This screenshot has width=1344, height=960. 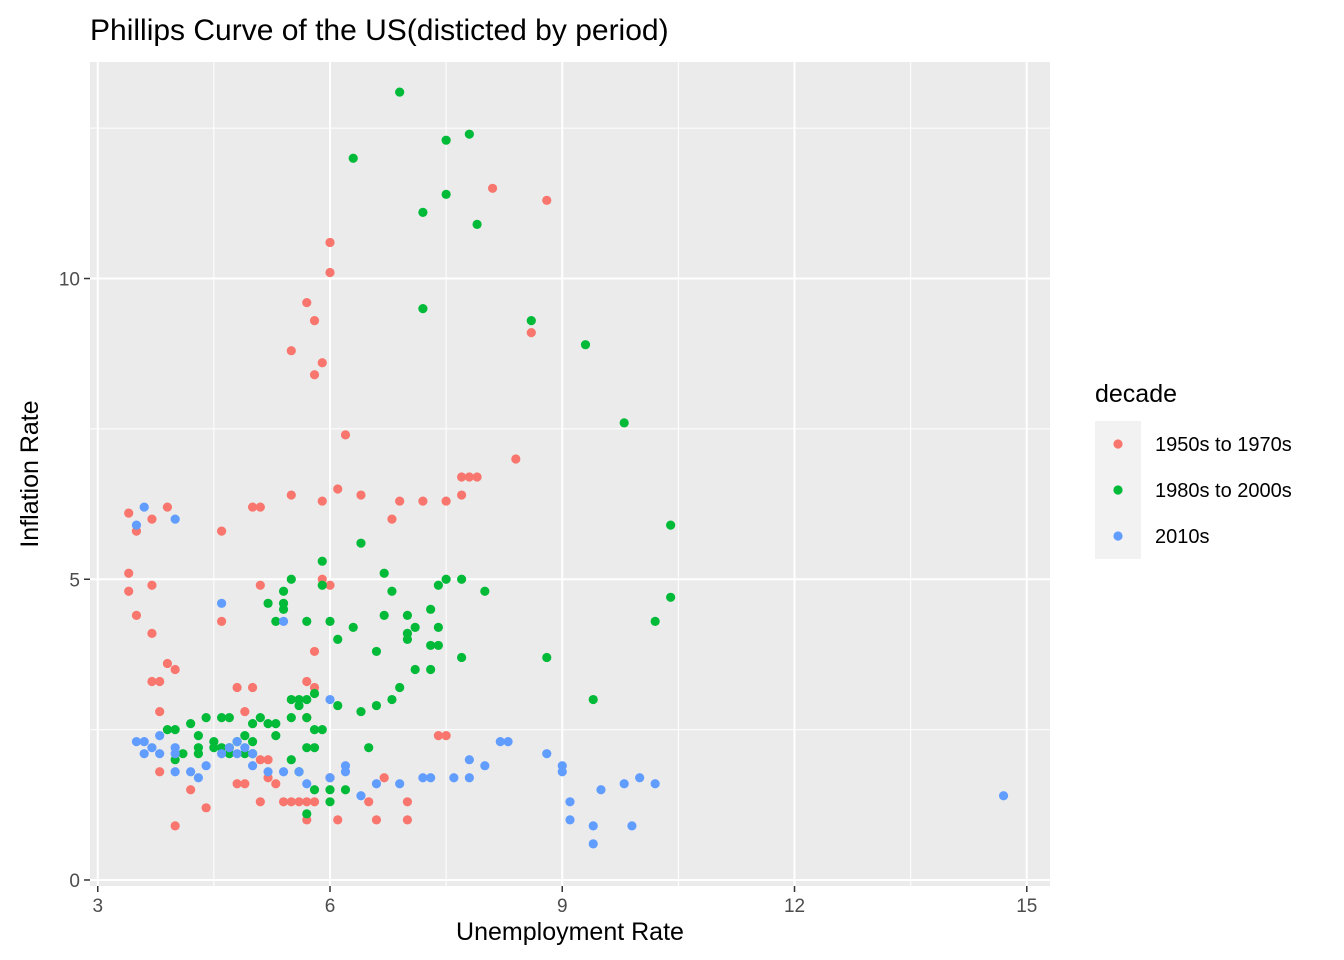 What do you see at coordinates (69, 280) in the screenshot?
I see `y-tick-label: 10` at bounding box center [69, 280].